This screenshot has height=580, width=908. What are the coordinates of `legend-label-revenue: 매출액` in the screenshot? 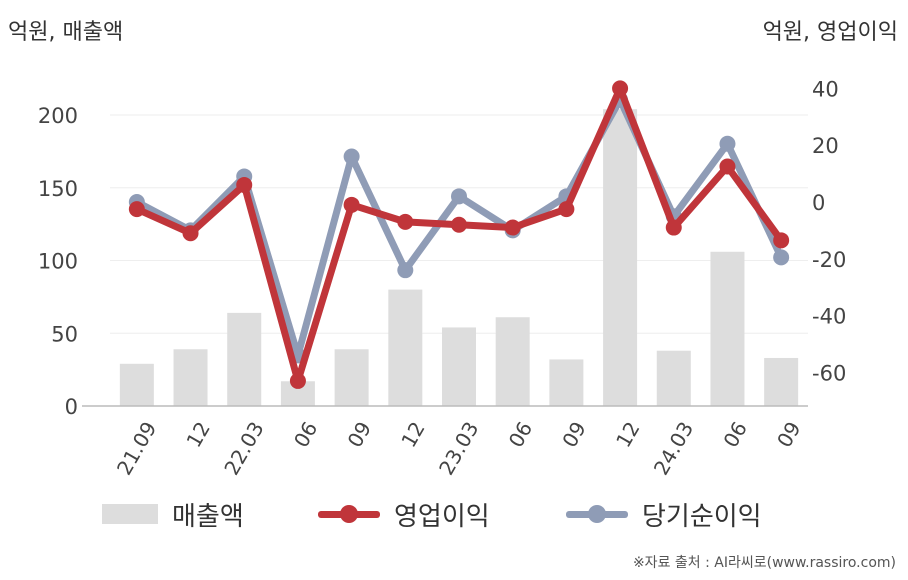 It's located at (208, 516).